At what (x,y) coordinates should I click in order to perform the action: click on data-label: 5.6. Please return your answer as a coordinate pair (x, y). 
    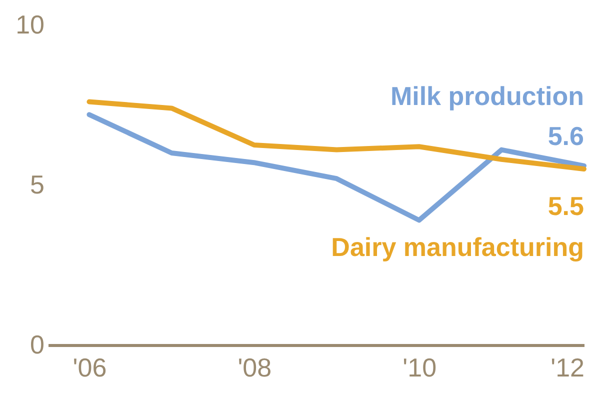
    Looking at the image, I should click on (566, 135).